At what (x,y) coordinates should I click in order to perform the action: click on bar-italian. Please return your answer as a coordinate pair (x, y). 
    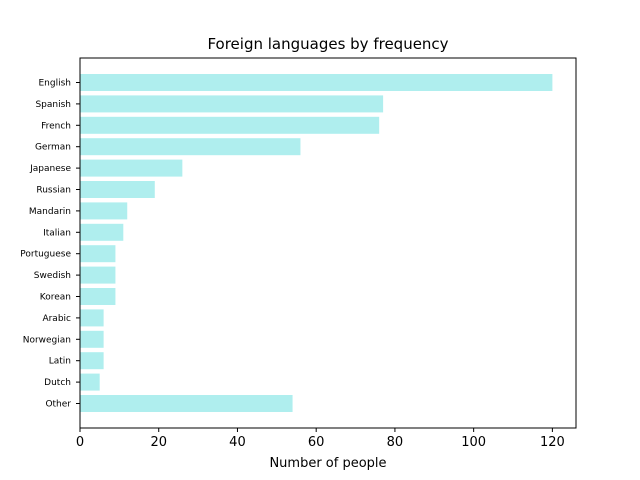
    Looking at the image, I should click on (102, 232).